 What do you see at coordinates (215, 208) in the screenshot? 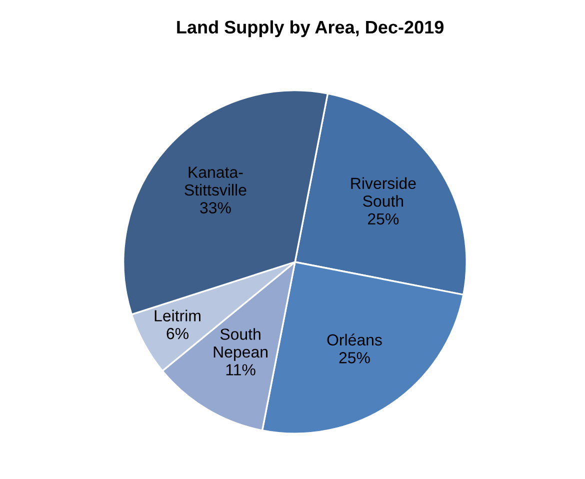
I see `data-label: 33%` at bounding box center [215, 208].